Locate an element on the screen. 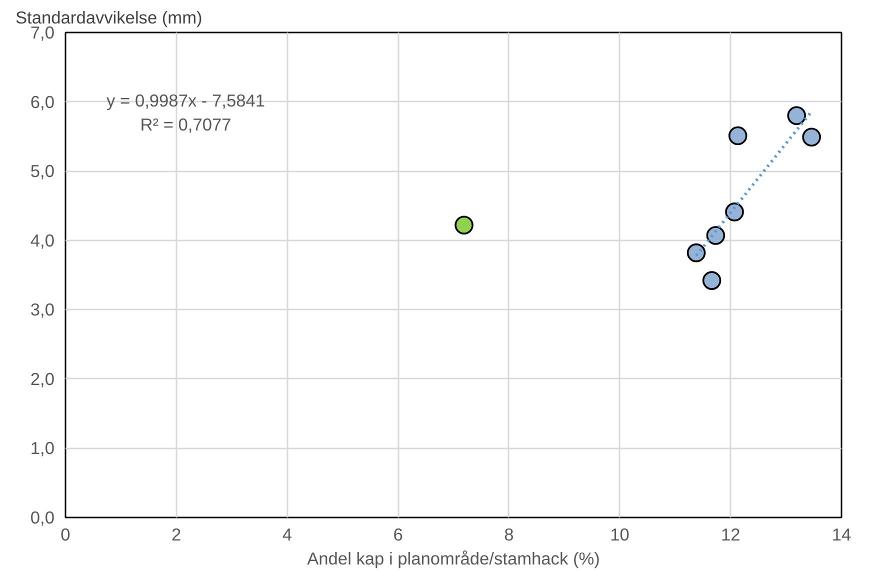 This screenshot has width=871, height=571. y-tick-label: 2,0 is located at coordinates (42, 378).